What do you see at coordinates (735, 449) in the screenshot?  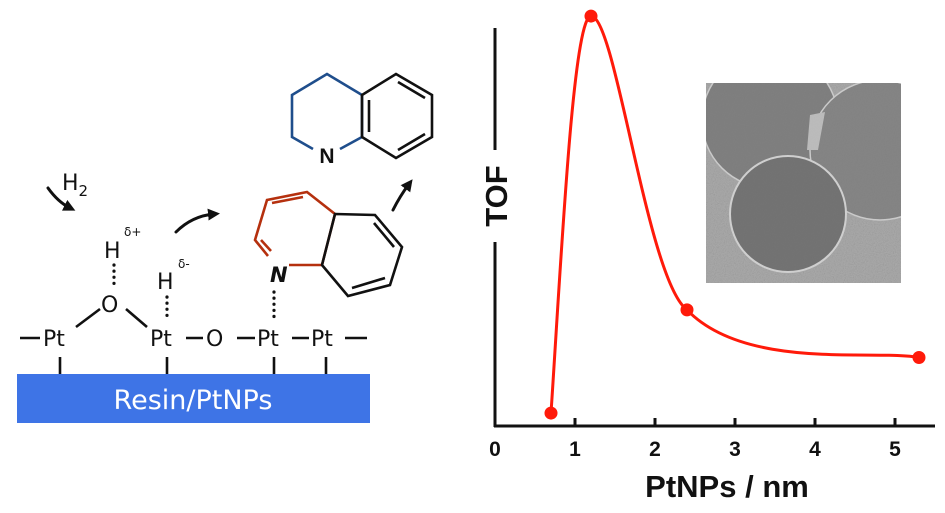 I see `x-tick-label: 3` at bounding box center [735, 449].